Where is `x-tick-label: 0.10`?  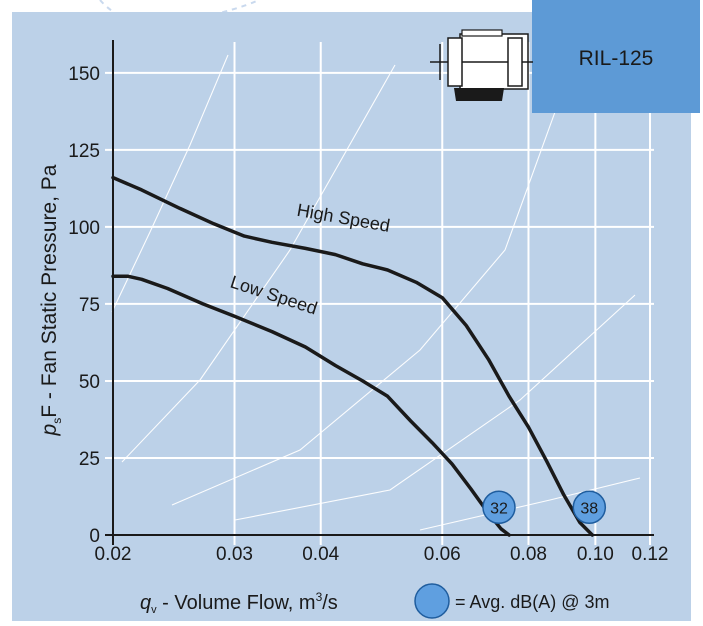
x-tick-label: 0.10 is located at coordinates (595, 554).